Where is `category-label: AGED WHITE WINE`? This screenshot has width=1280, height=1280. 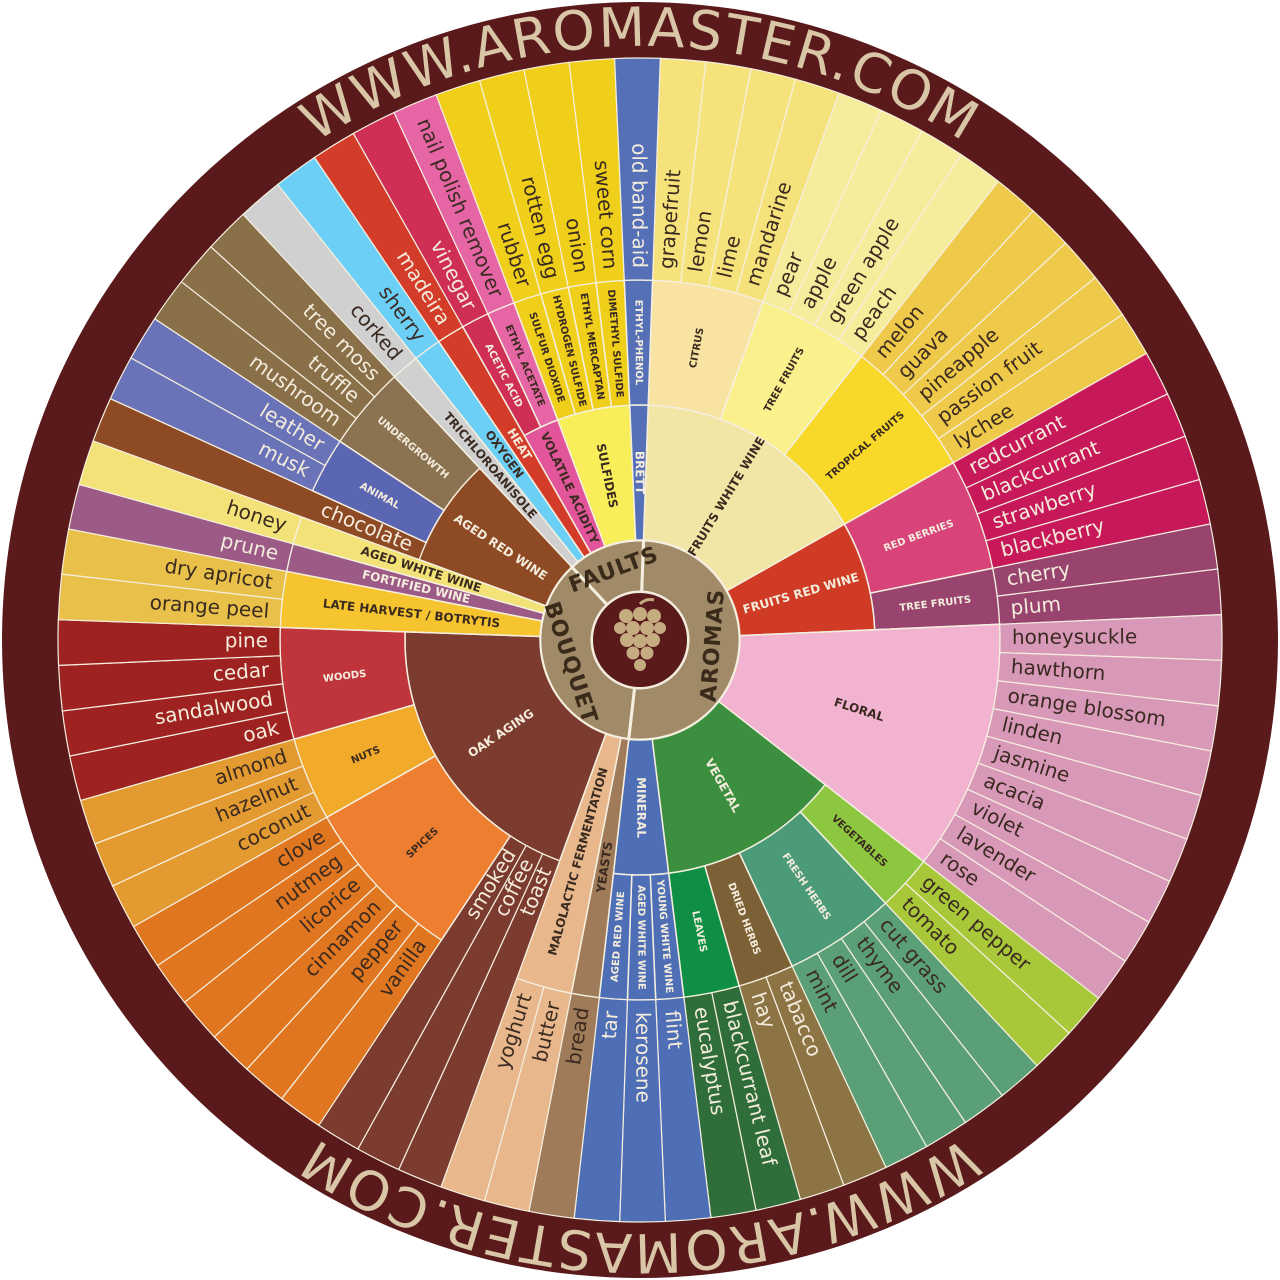
category-label: AGED WHITE WINE is located at coordinates (640, 937).